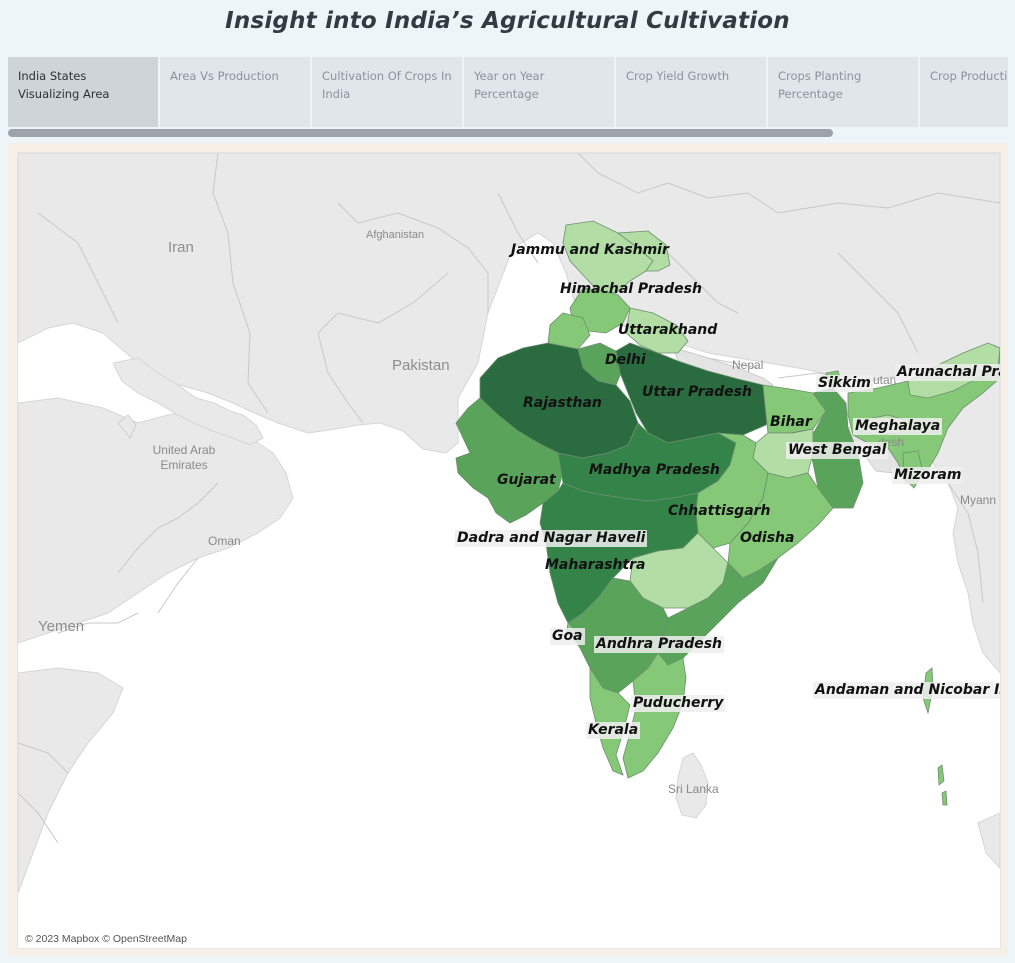 The image size is (1015, 963). I want to click on place-myanmar: Myann, so click(978, 500).